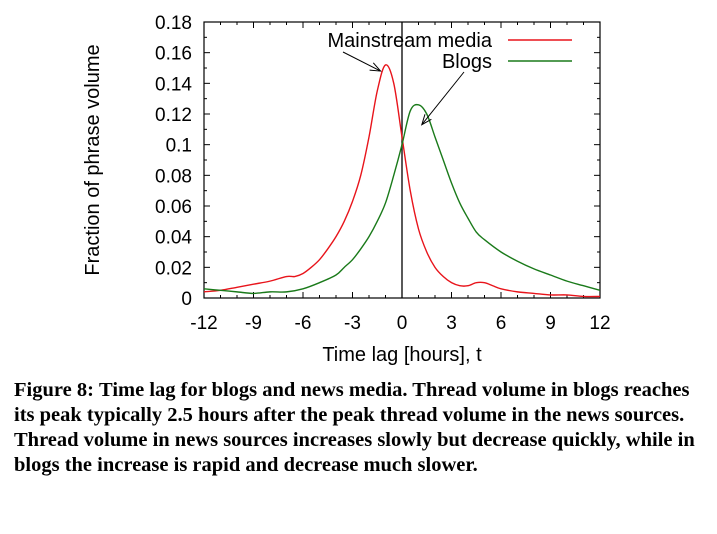 Image resolution: width=717 pixels, height=534 pixels. I want to click on y-tick-label: 0, so click(186, 299).